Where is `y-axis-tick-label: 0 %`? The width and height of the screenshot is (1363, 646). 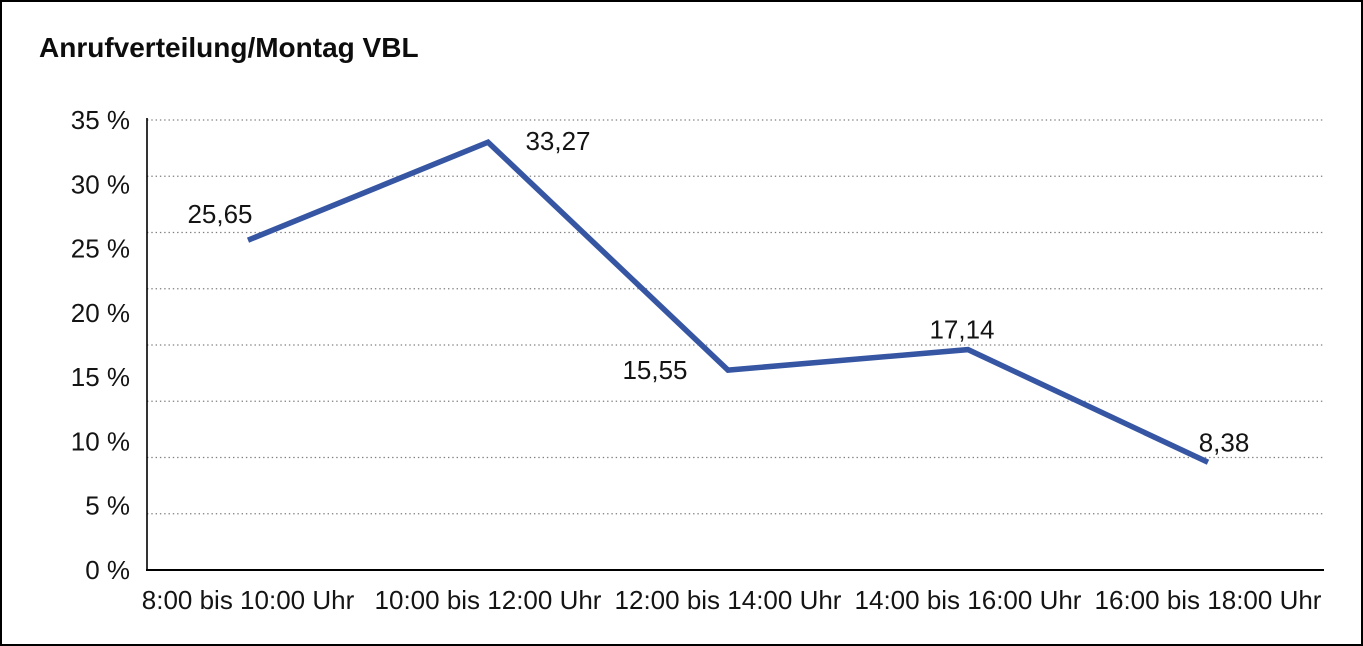
y-axis-tick-label: 0 % is located at coordinates (107, 570).